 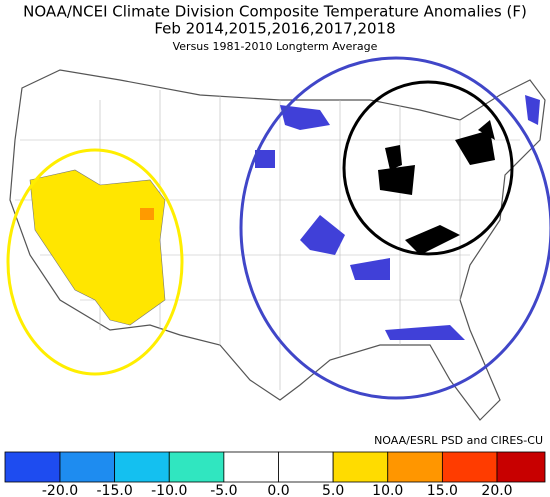 I want to click on colorbar-tick-label: 5.0, so click(x=333, y=490).